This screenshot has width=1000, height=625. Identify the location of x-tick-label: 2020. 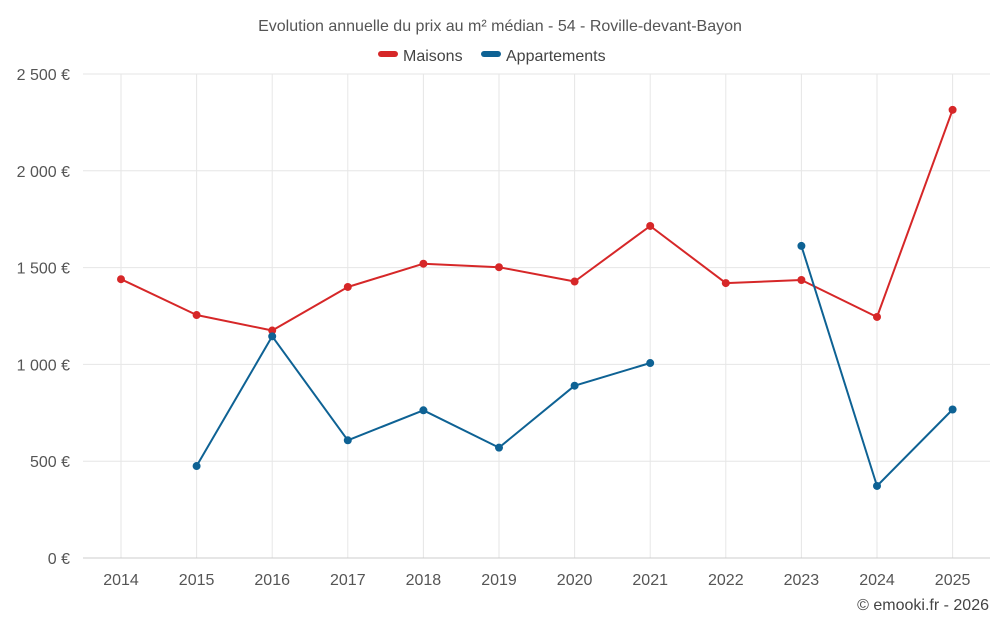
(575, 580).